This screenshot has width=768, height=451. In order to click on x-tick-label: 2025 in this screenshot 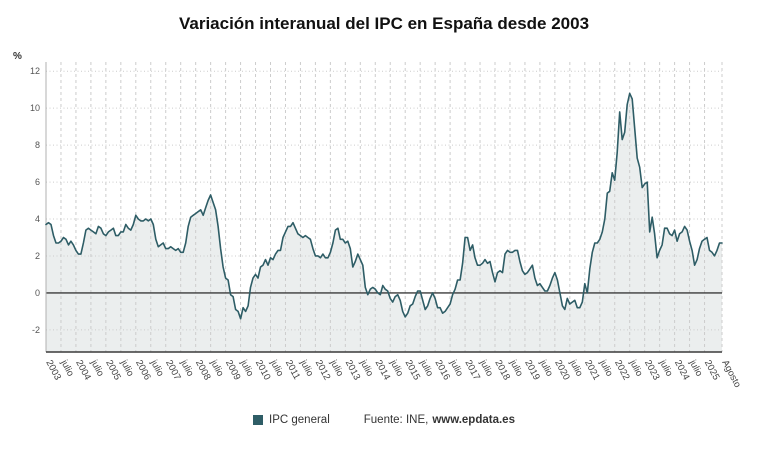, I will do `click(712, 370)`.